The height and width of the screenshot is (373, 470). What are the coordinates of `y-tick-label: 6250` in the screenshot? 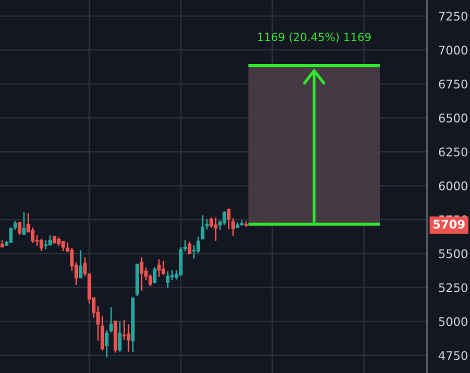 It's located at (453, 151).